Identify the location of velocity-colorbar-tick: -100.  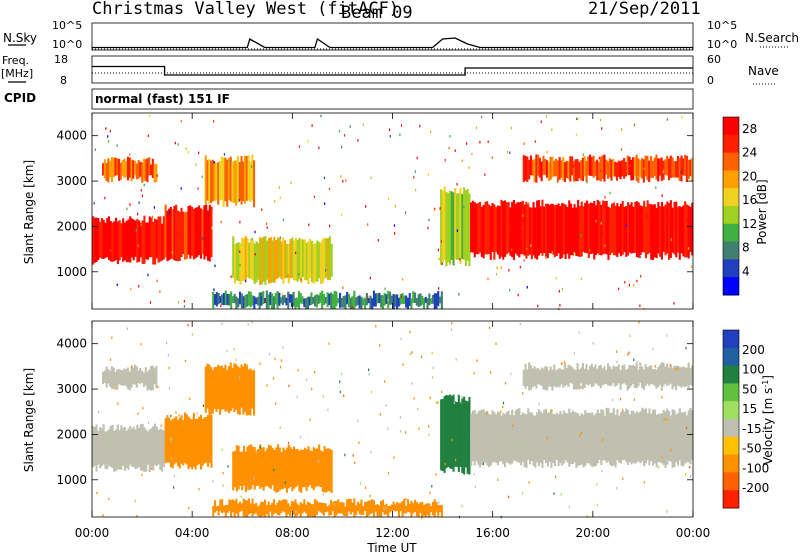
(755, 468).